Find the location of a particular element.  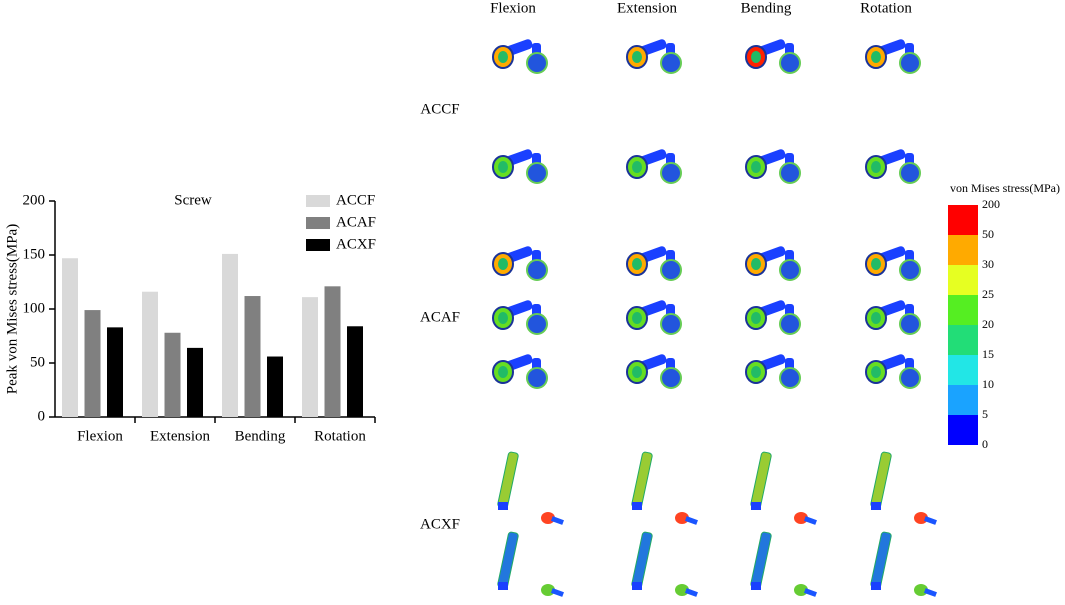

legend-label: ACXF is located at coordinates (356, 244).